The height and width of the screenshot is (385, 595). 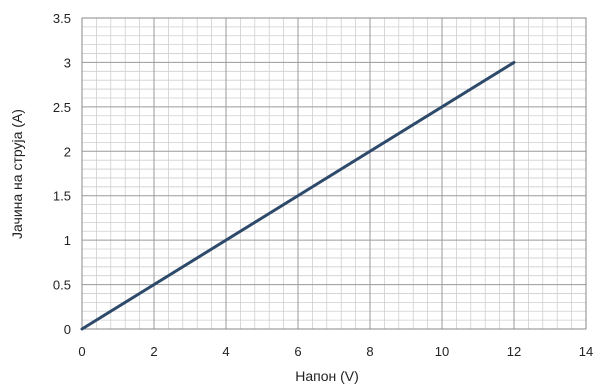 I want to click on x-tick-label: 10, so click(x=442, y=351).